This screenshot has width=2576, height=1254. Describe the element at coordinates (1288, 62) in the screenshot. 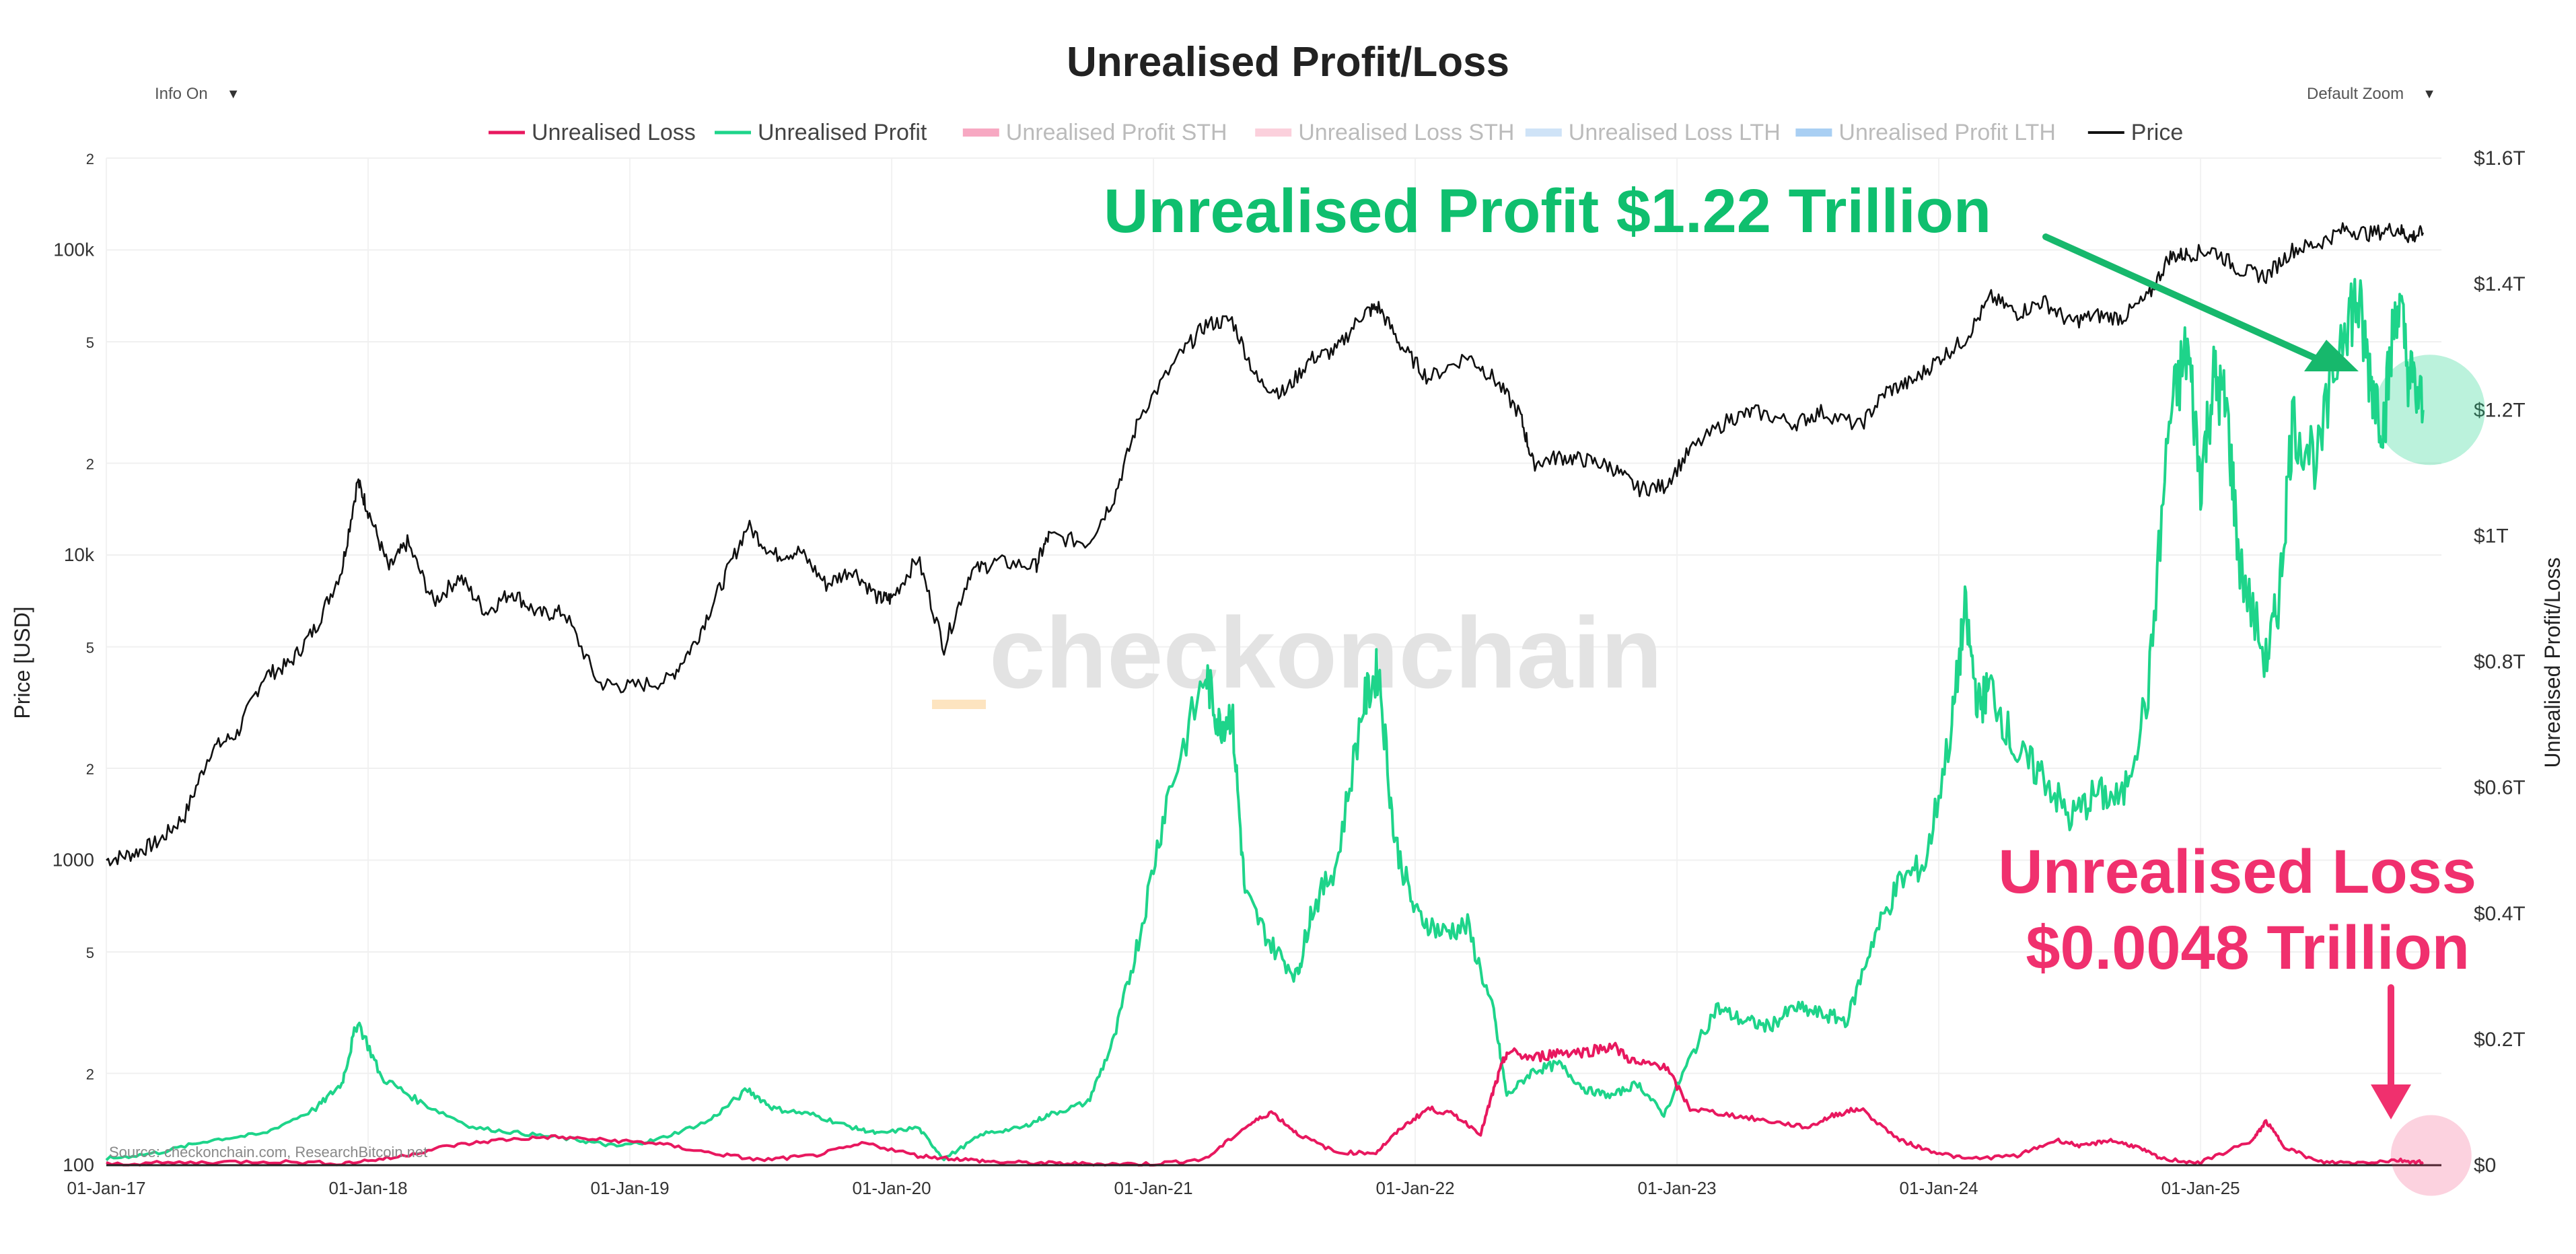

I see `chart-title: Unrealised Profit/Loss` at that location.